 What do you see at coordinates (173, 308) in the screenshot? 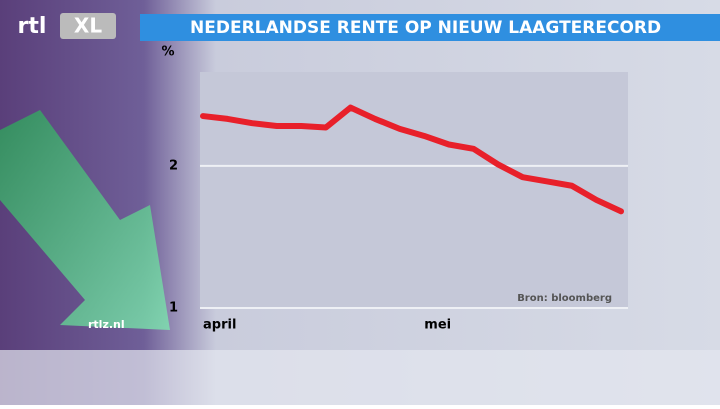
I see `y-tick-label: 1` at bounding box center [173, 308].